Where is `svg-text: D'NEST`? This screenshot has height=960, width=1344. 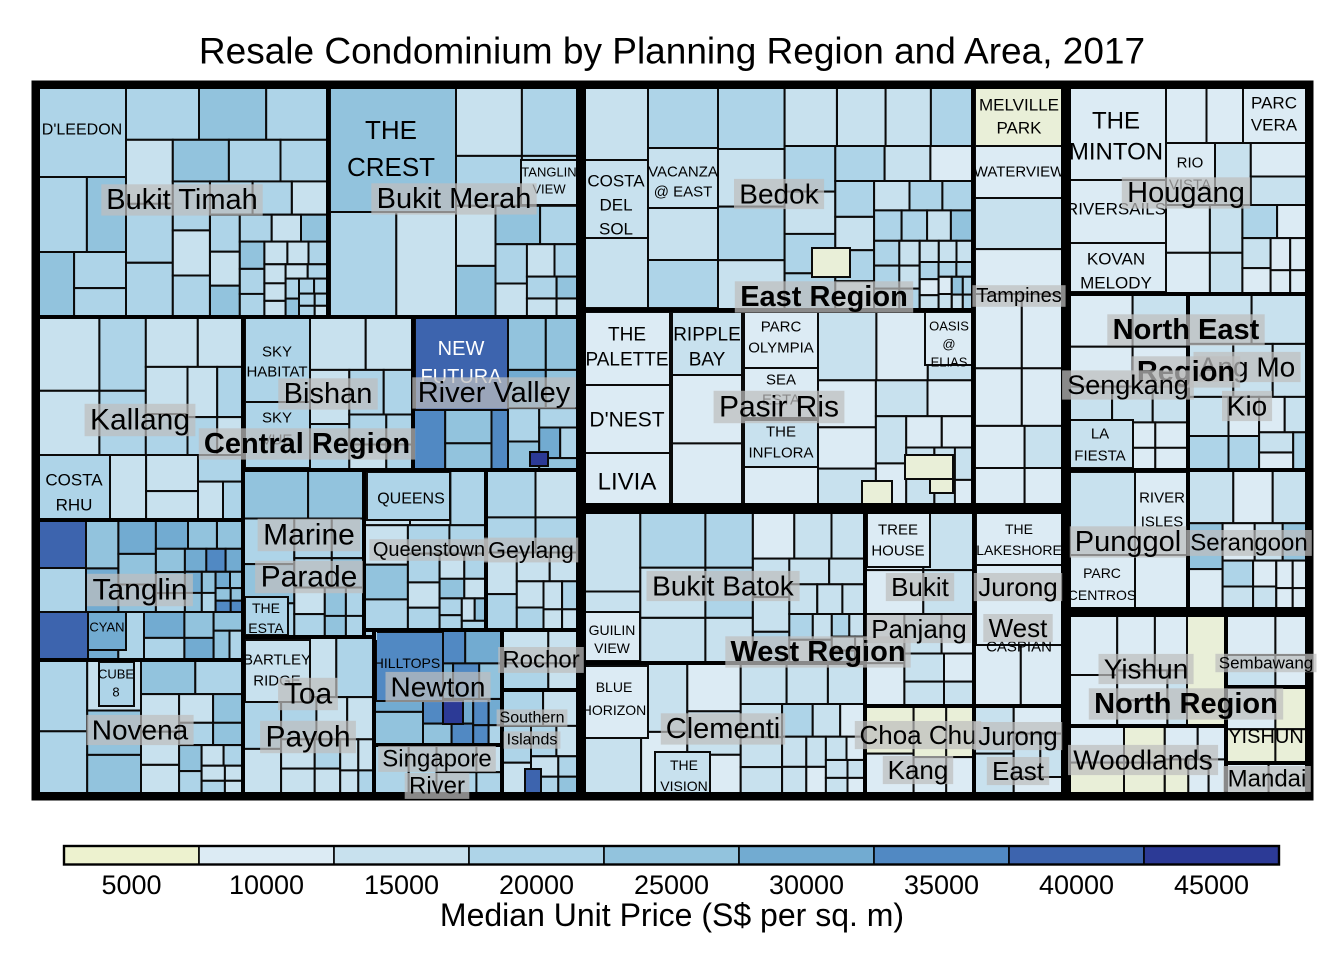
svg-text: D'NEST is located at coordinates (626, 420).